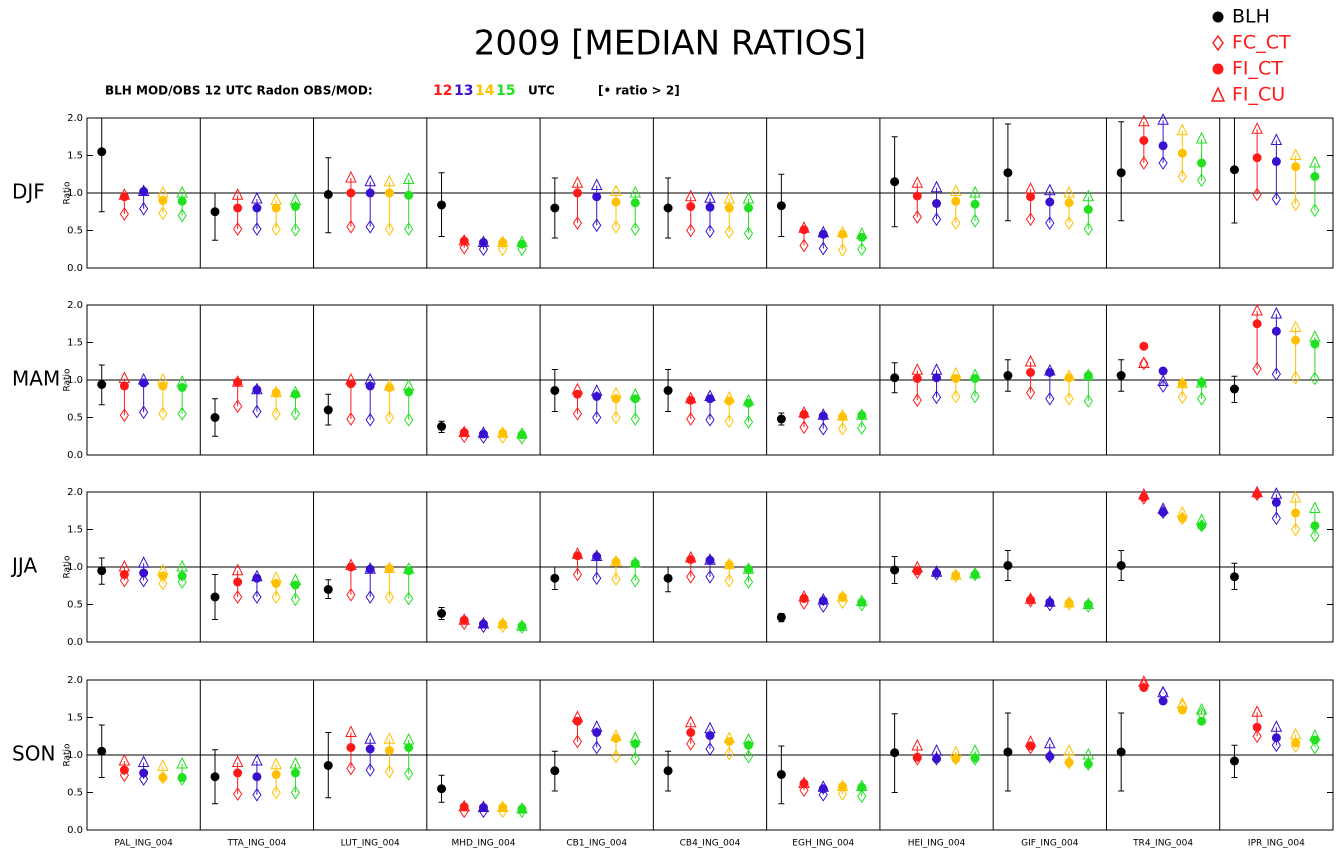 The image size is (1338, 849). What do you see at coordinates (68, 193) in the screenshot?
I see `y-axis-label: Ratio` at bounding box center [68, 193].